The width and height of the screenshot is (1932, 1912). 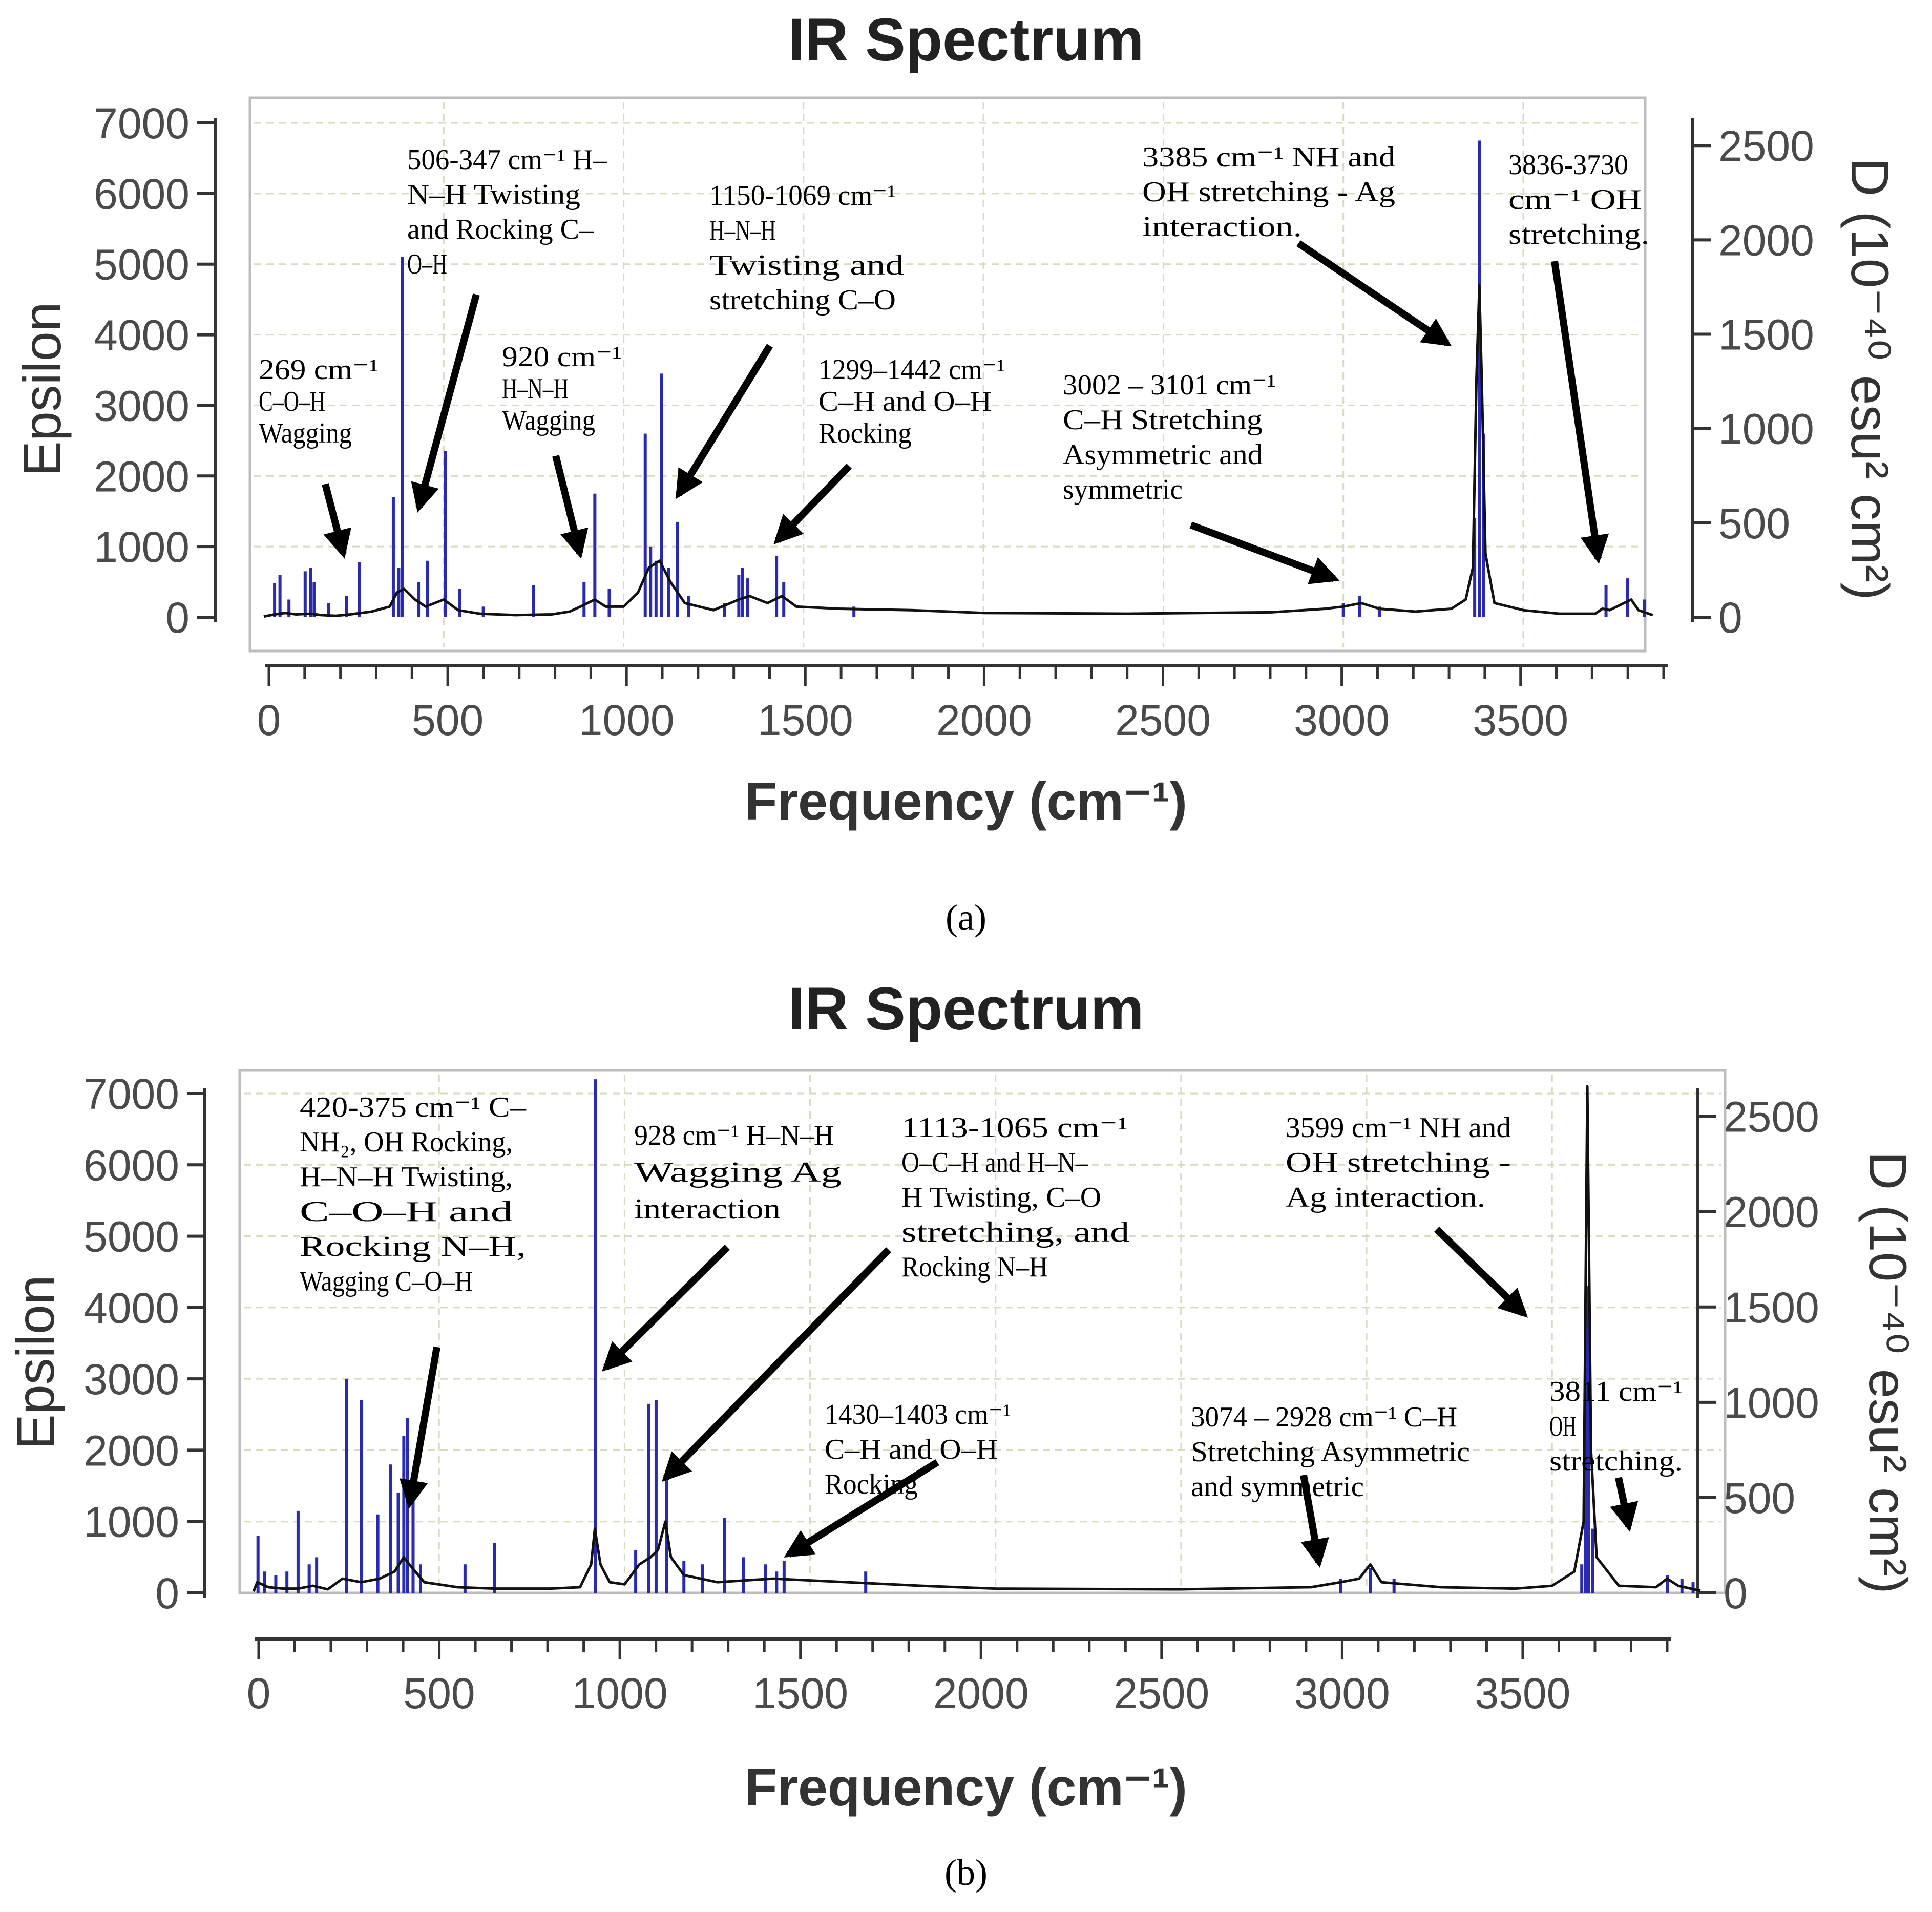 I want to click on annotation-text: Asymmetric and, so click(x=1163, y=455).